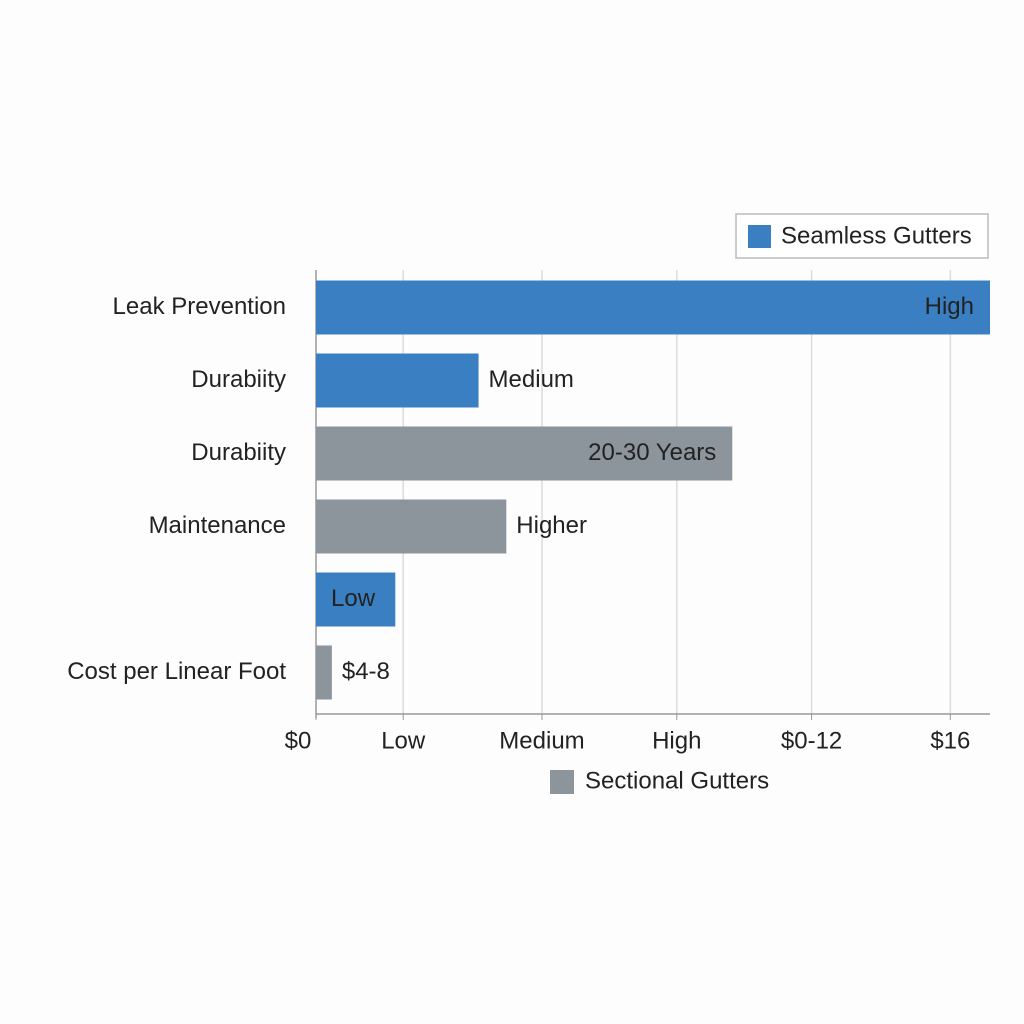 The image size is (1024, 1024). What do you see at coordinates (949, 306) in the screenshot?
I see `value-label: High` at bounding box center [949, 306].